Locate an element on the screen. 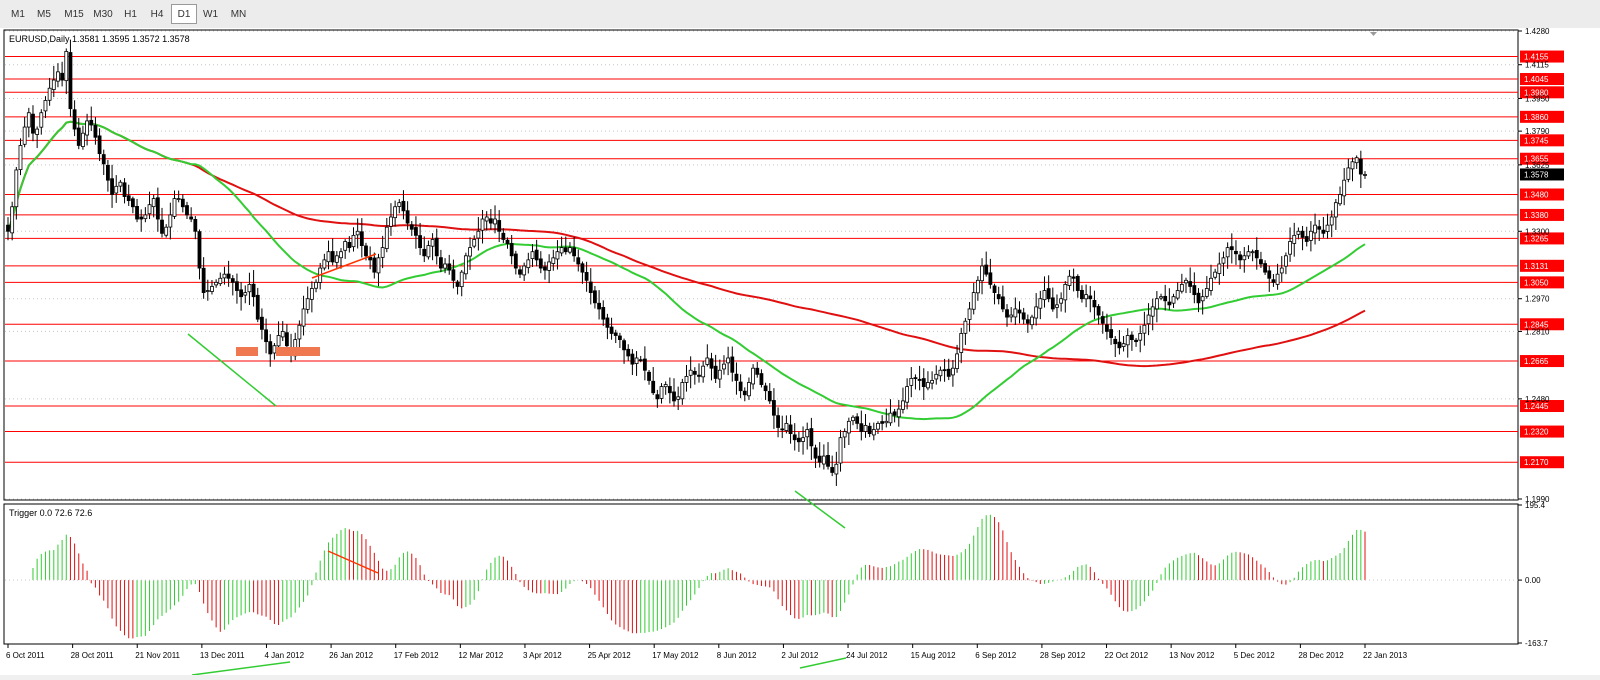 This screenshot has width=1600, height=680. x-tick-label: 8 Jun 2012 is located at coordinates (737, 655).